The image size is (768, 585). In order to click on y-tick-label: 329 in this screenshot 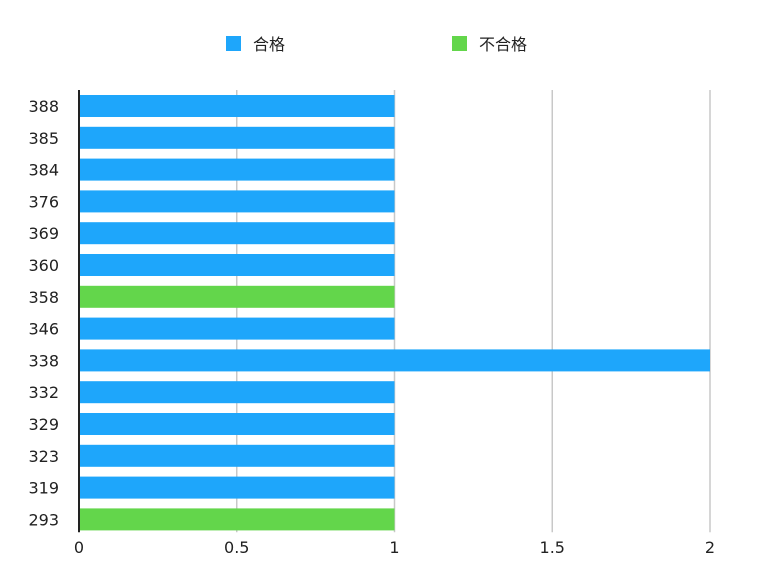, I will do `click(43, 424)`.